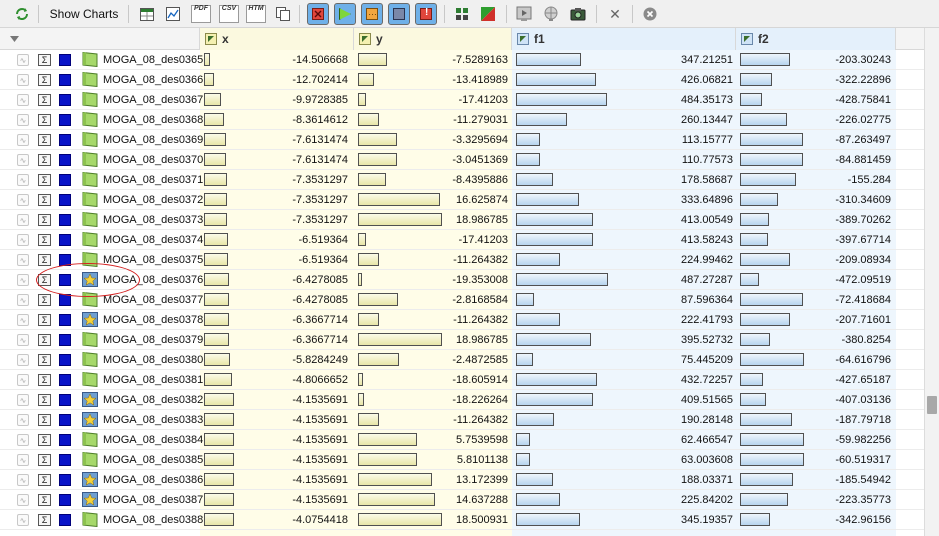  I want to click on show-charts-button: Show Charts, so click(84, 14).